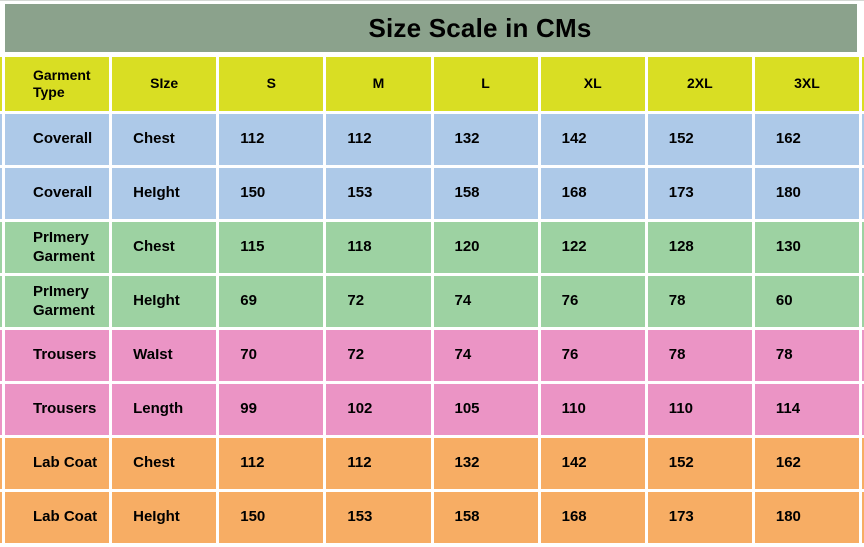 Image resolution: width=864 pixels, height=547 pixels. What do you see at coordinates (806, 409) in the screenshot?
I see `data-cell: 114` at bounding box center [806, 409].